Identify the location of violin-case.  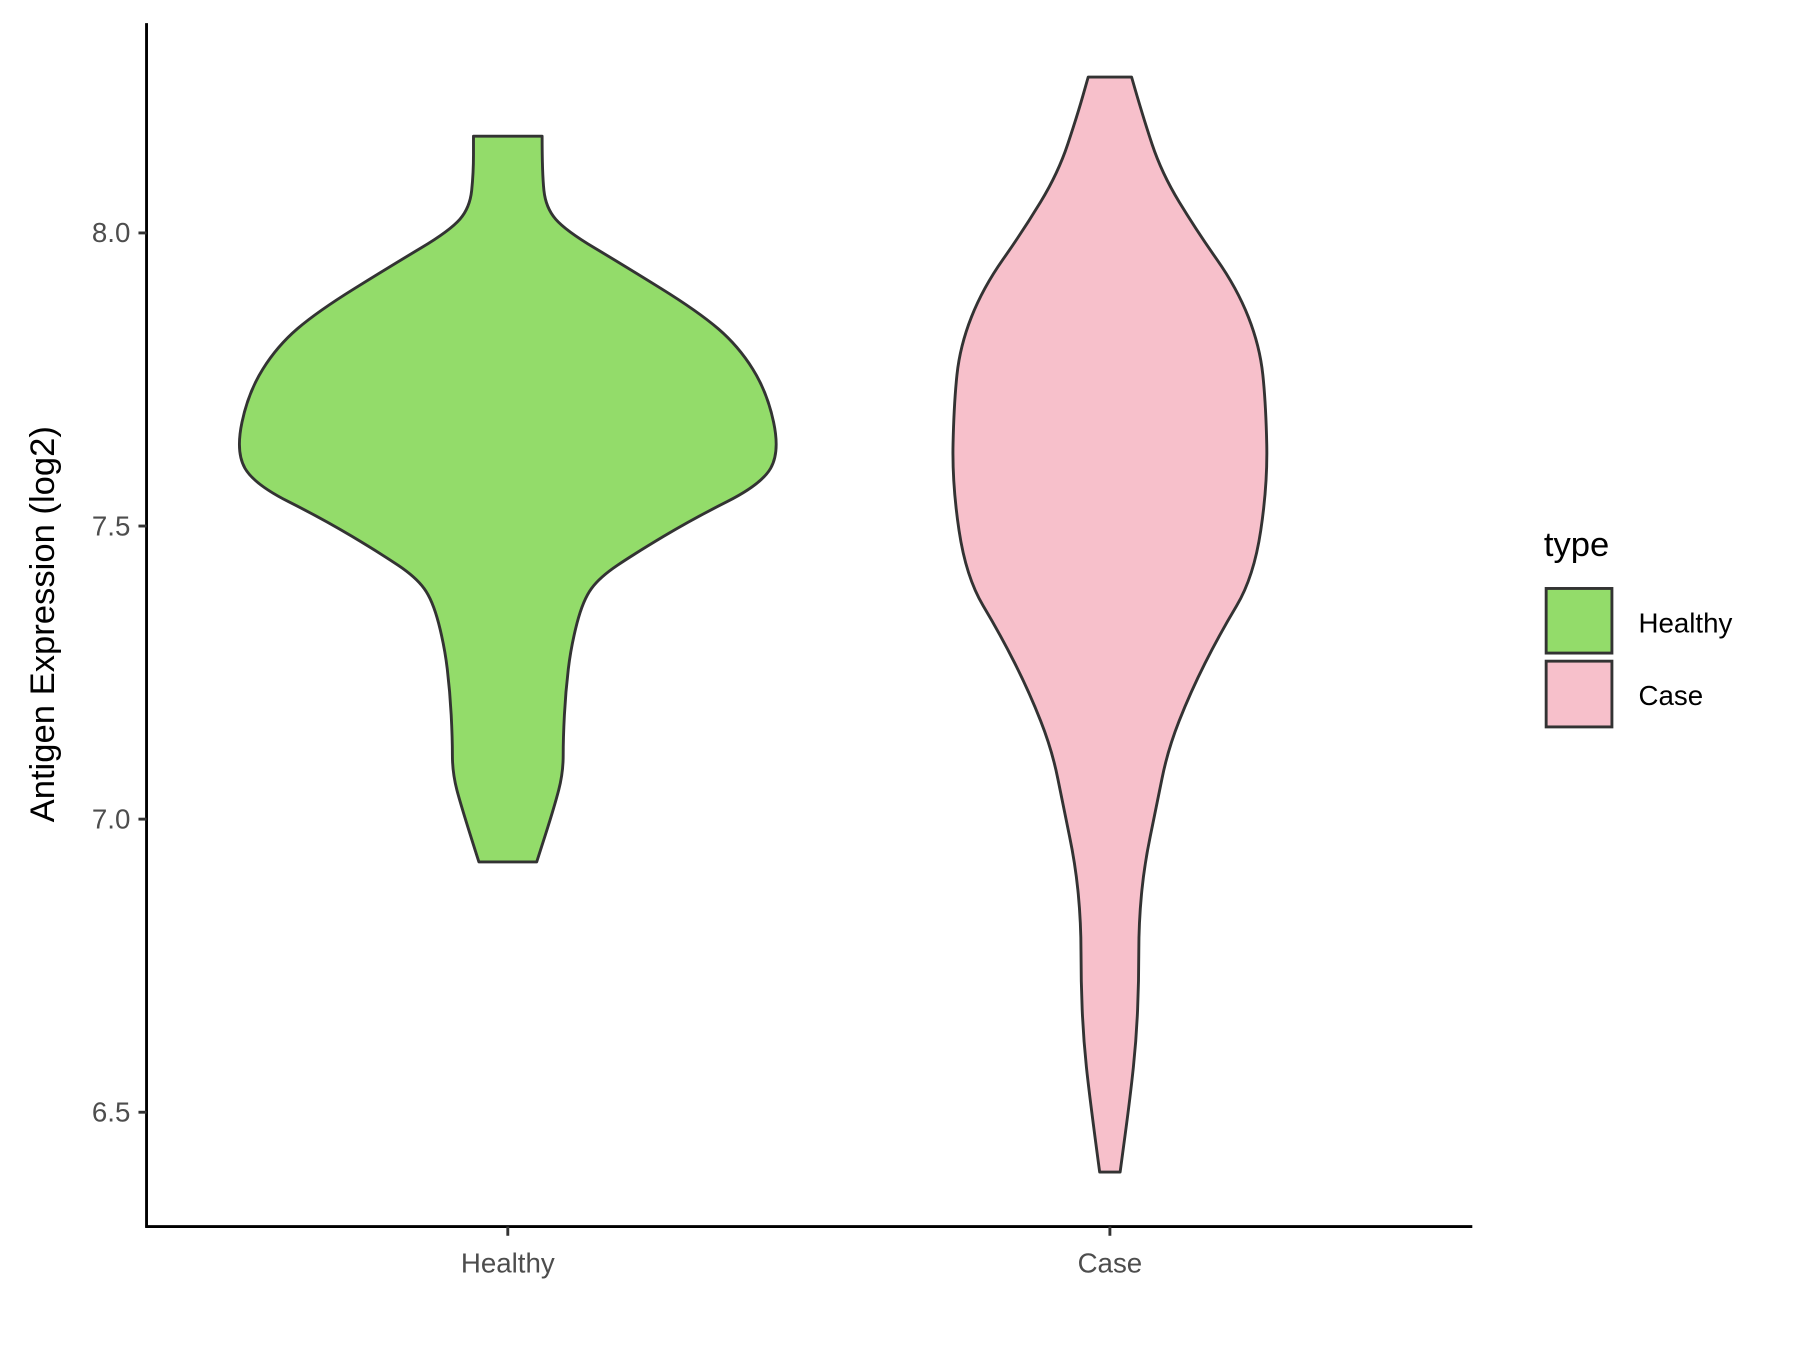
(1110, 624).